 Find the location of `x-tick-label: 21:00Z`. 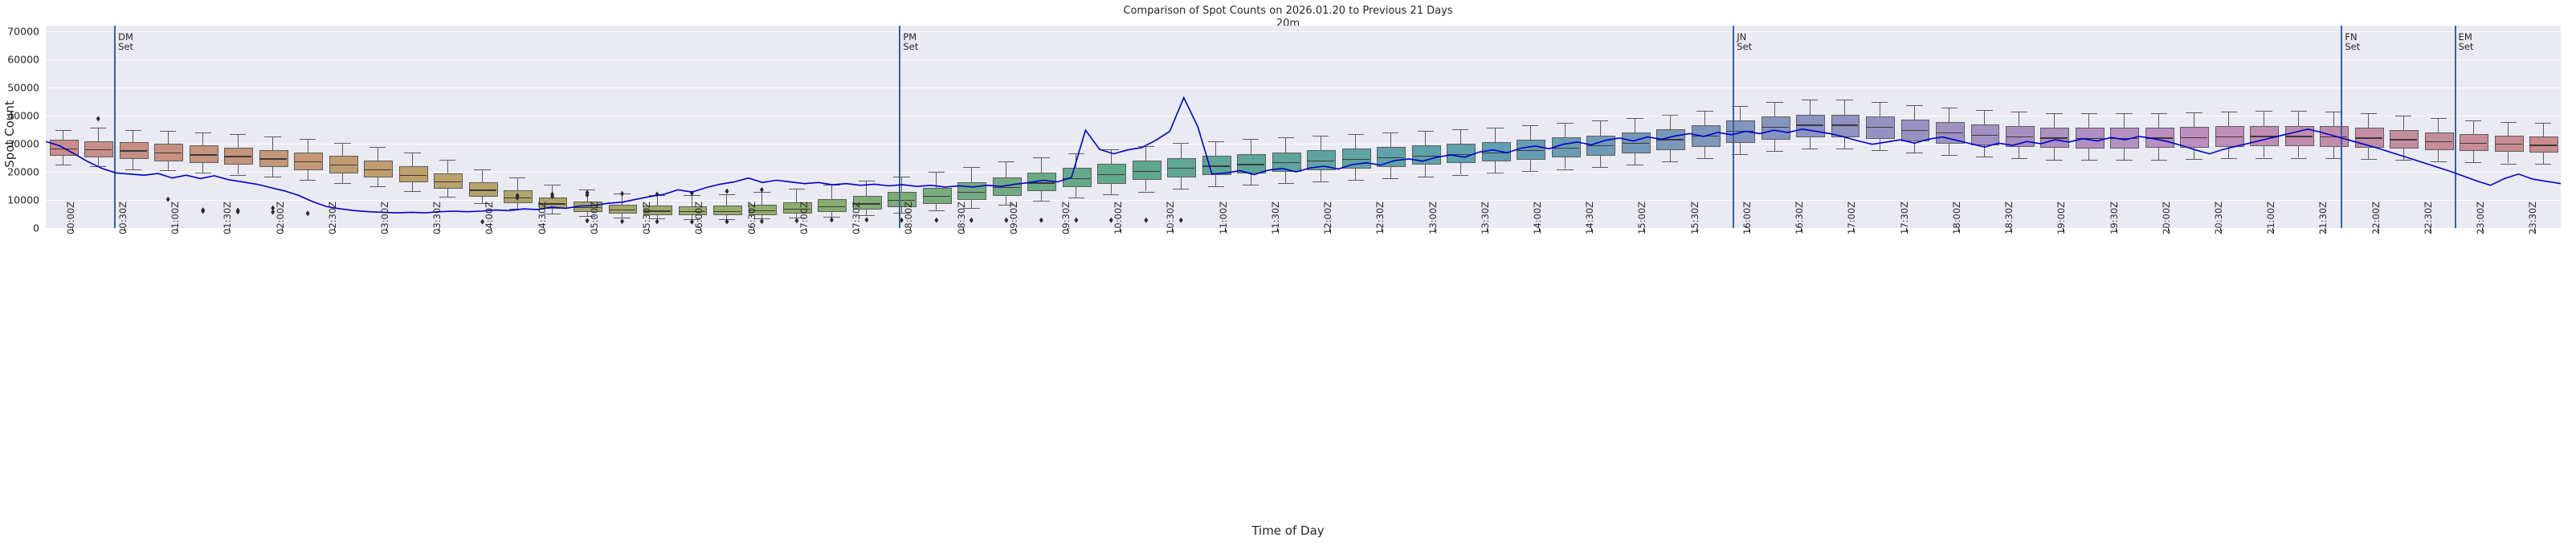

x-tick-label: 21:00Z is located at coordinates (2271, 217).